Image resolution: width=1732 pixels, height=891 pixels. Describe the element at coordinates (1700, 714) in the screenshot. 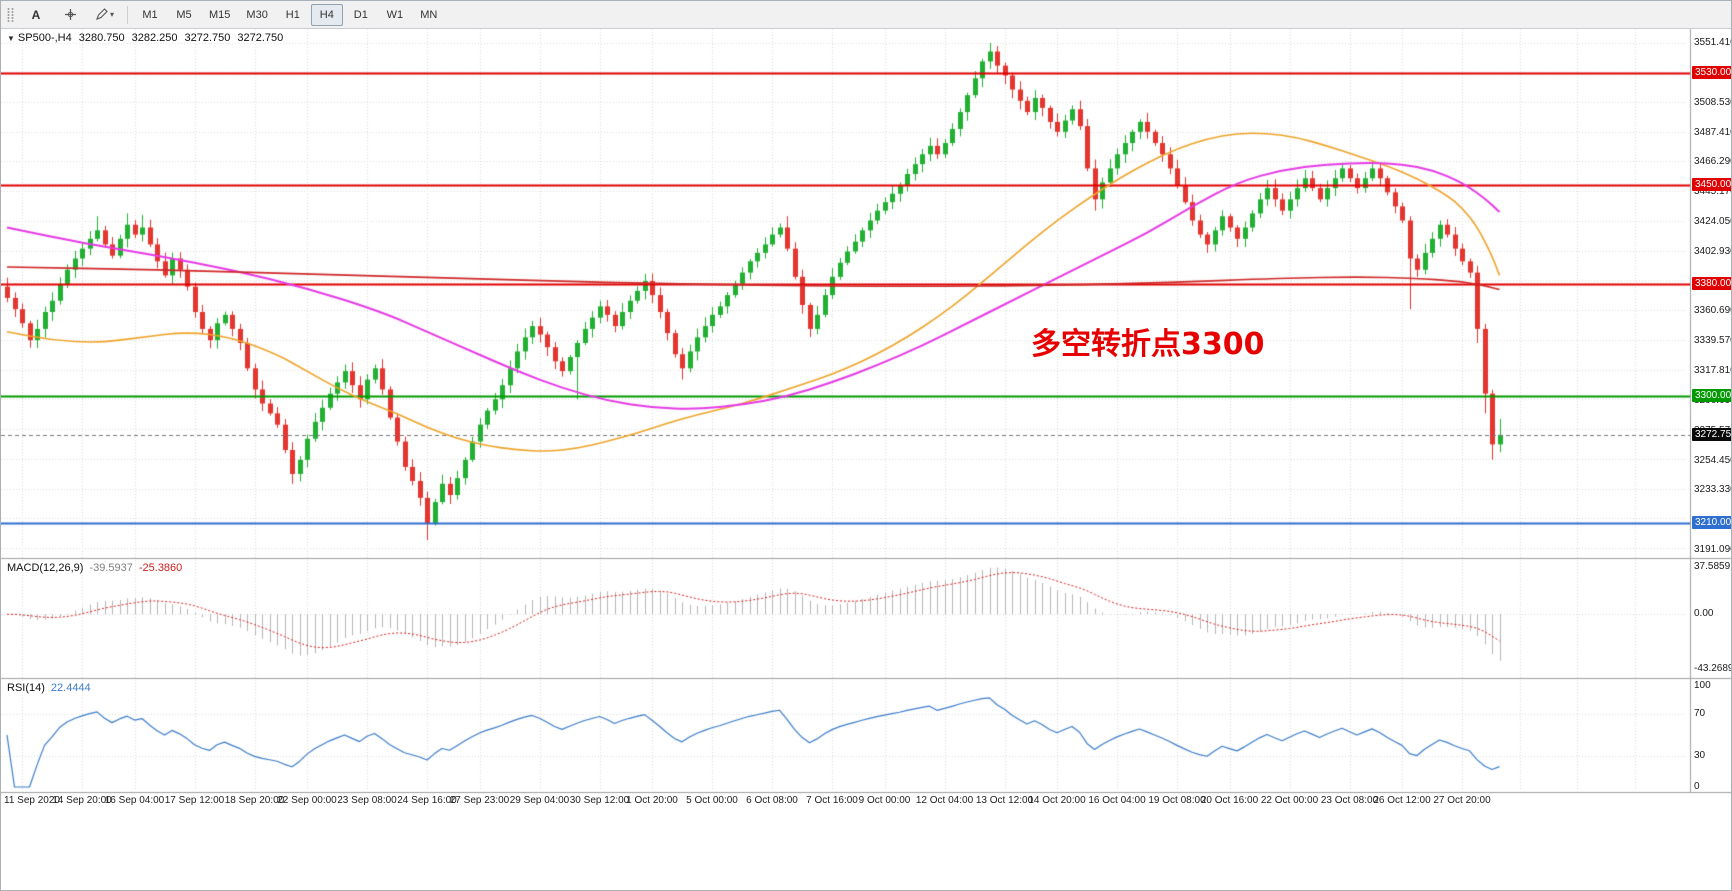

I see `rsi-tick-label: 70` at that location.